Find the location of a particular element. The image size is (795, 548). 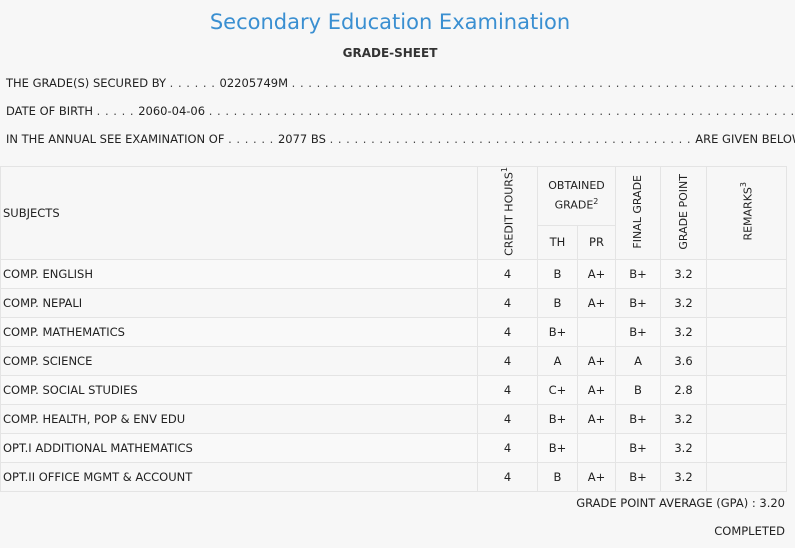

table-row: COMP. SOCIAL STUDIES 4 C+ A+ B 2.8 is located at coordinates (393, 389).